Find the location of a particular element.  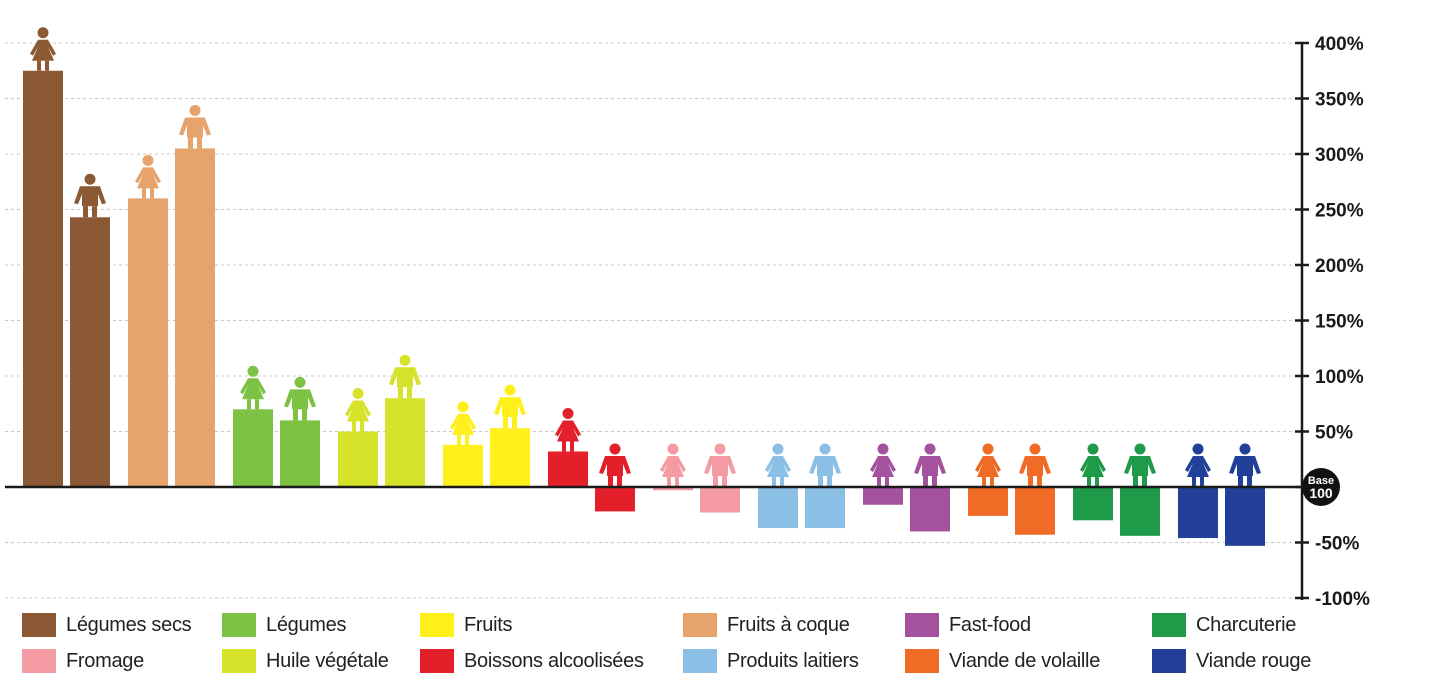

legend-item: Produits laitiers is located at coordinates (771, 661).